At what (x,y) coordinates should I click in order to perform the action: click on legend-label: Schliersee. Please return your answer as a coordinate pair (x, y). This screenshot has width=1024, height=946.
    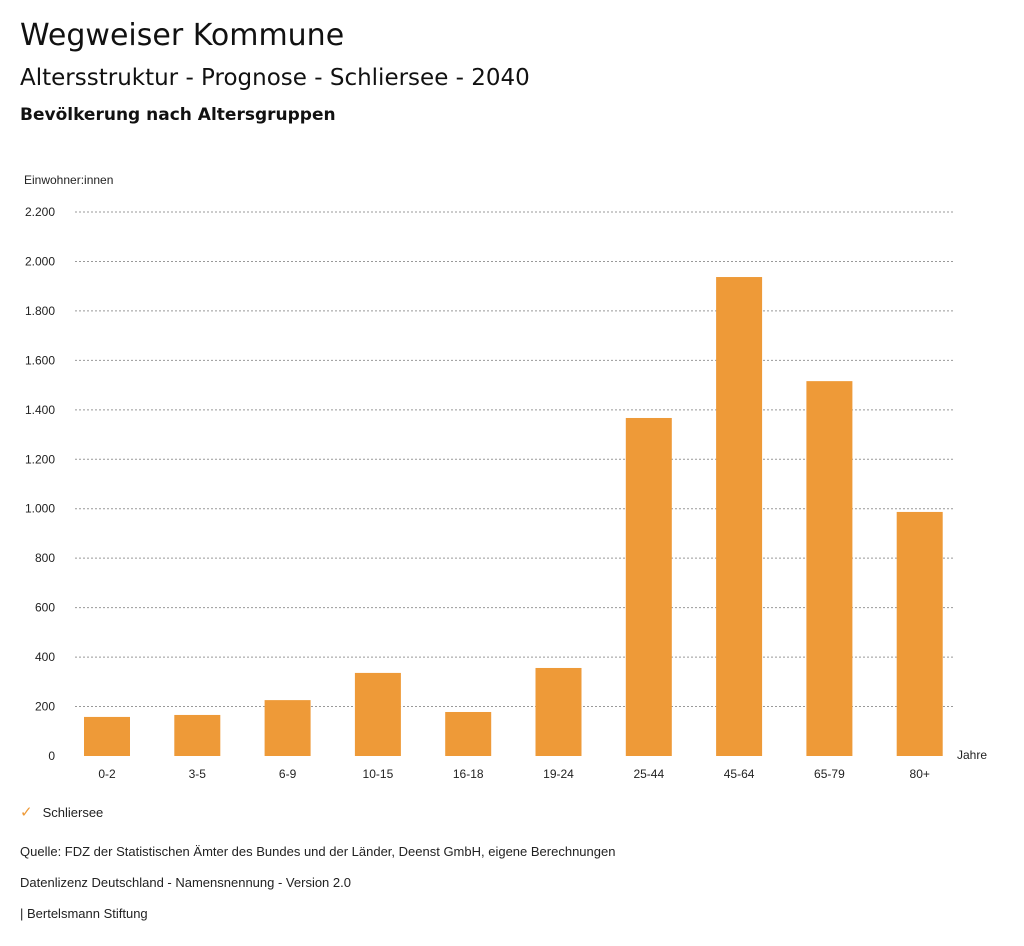
    Looking at the image, I should click on (73, 812).